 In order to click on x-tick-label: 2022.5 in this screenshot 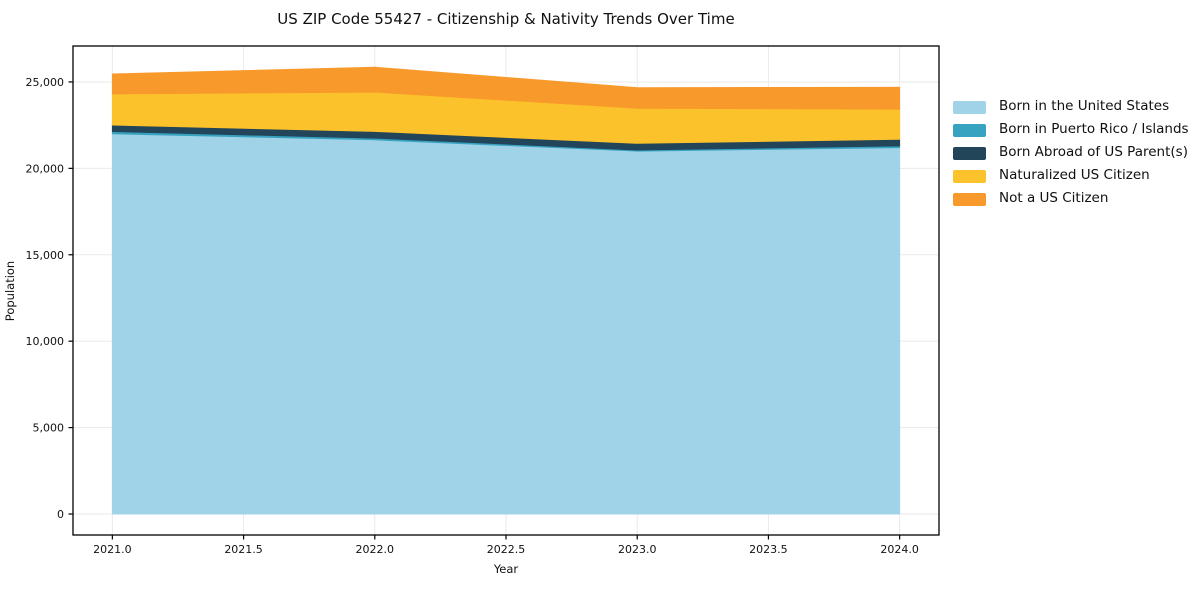, I will do `click(506, 549)`.